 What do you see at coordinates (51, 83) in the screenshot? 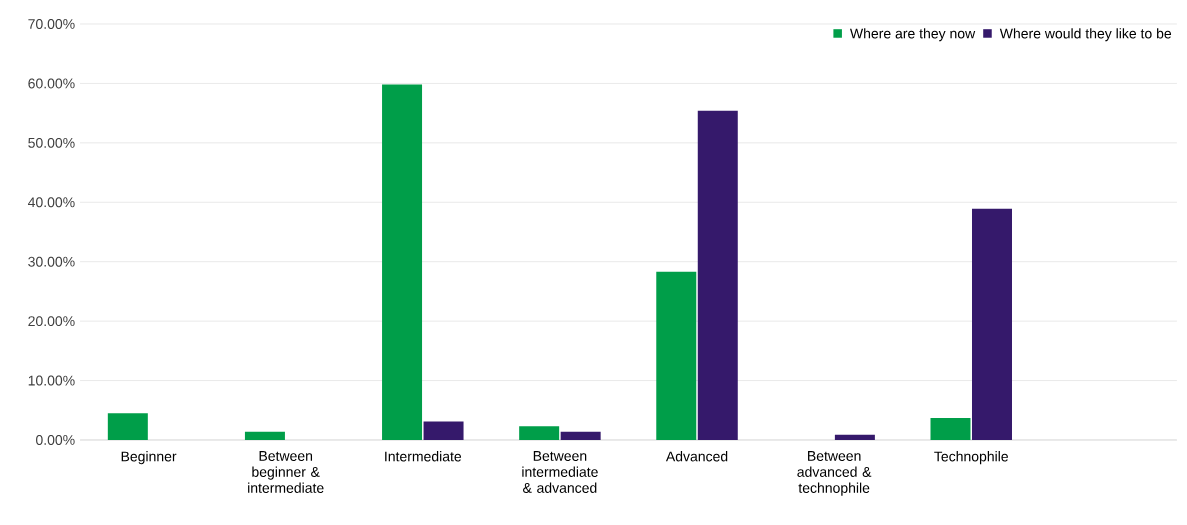
I see `y-tick-label: 60.00%` at bounding box center [51, 83].